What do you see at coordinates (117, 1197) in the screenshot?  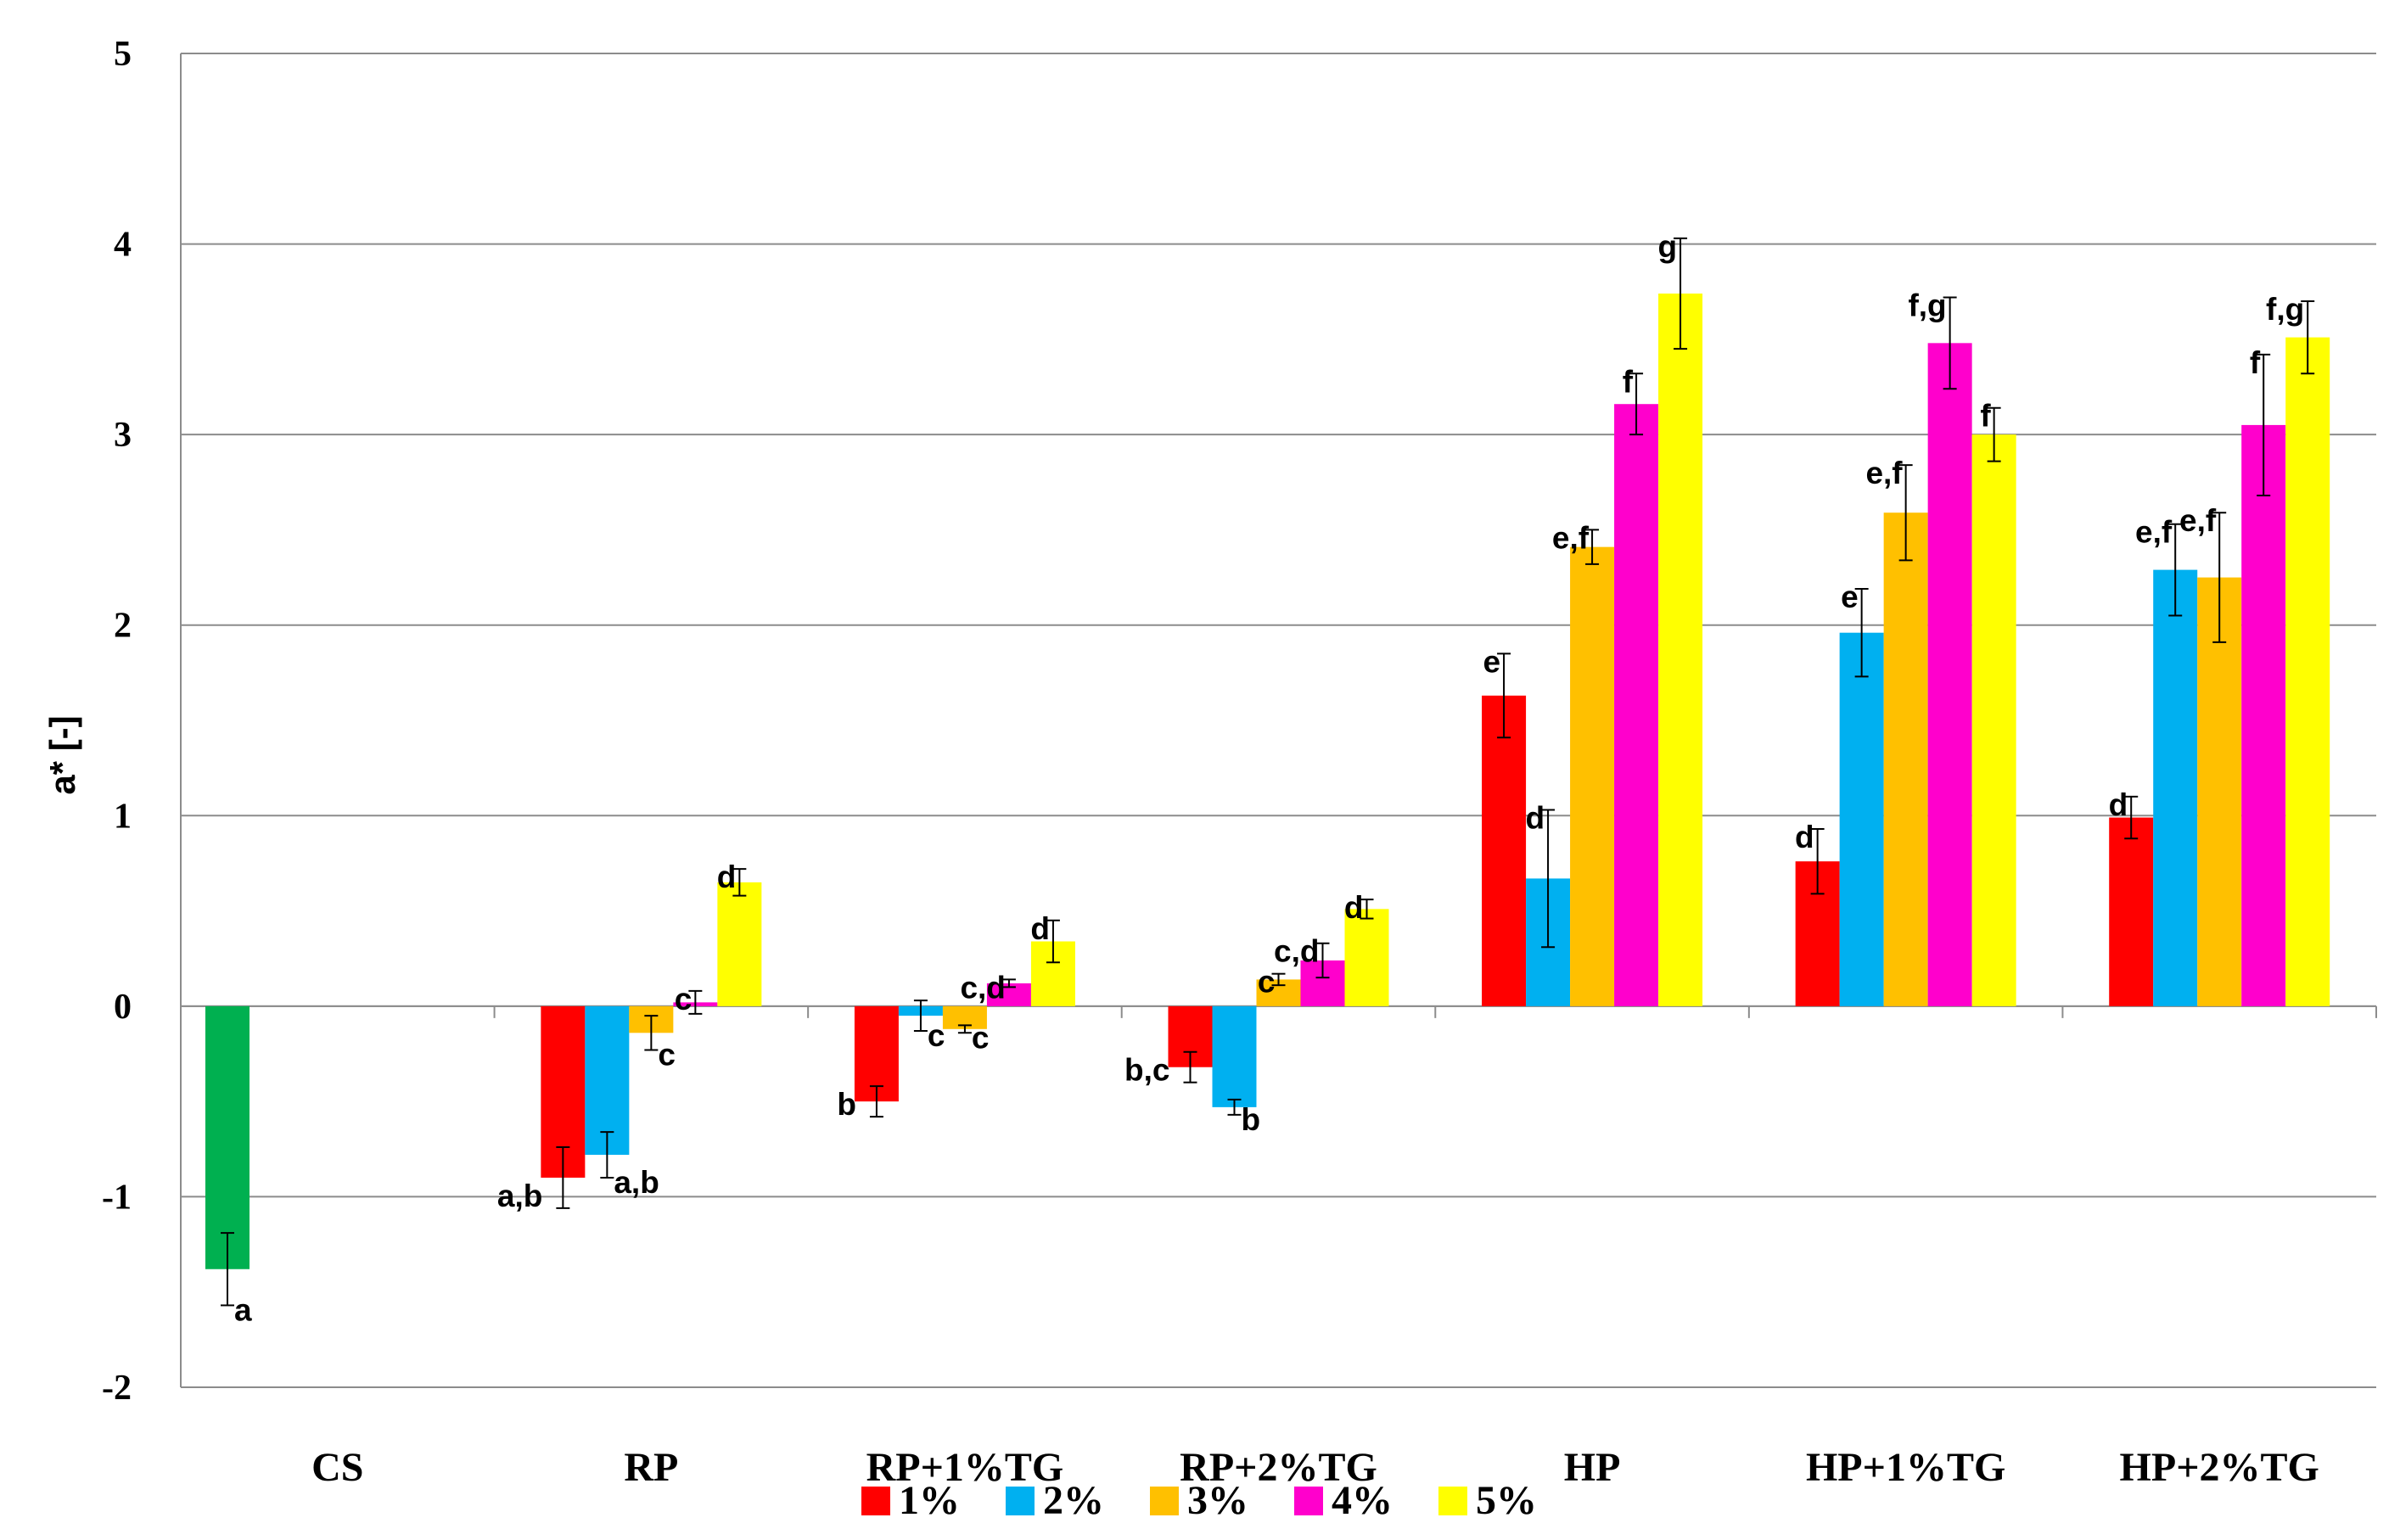 I see `y-tick-label: -1` at bounding box center [117, 1197].